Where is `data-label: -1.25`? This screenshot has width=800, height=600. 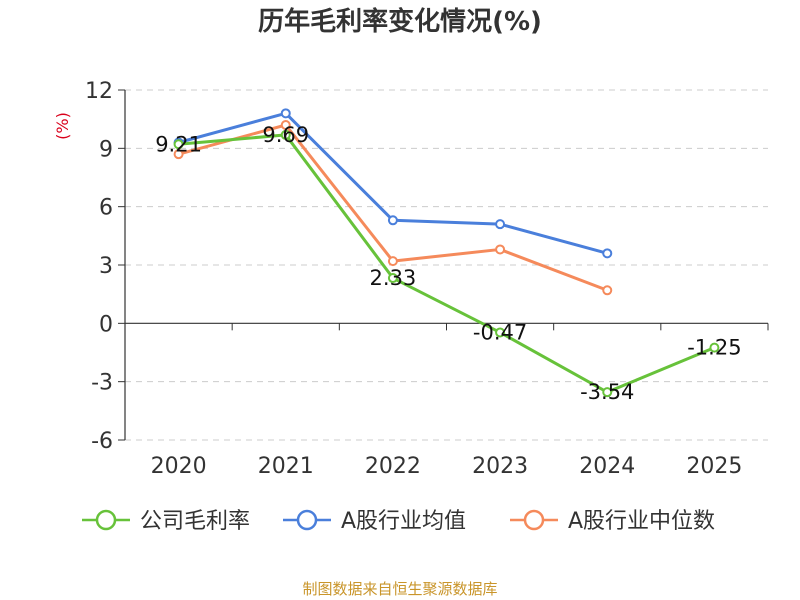
data-label: -1.25 is located at coordinates (714, 348).